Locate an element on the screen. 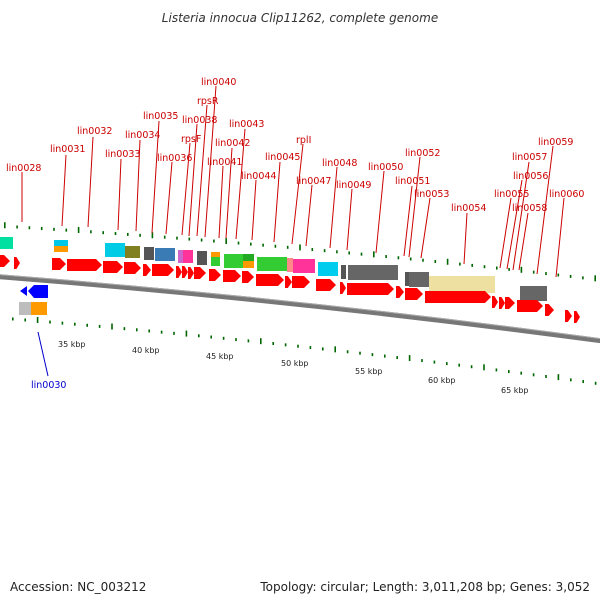 The height and width of the screenshot is (600, 600). leader-line-lin0032 is located at coordinates (90, 182).